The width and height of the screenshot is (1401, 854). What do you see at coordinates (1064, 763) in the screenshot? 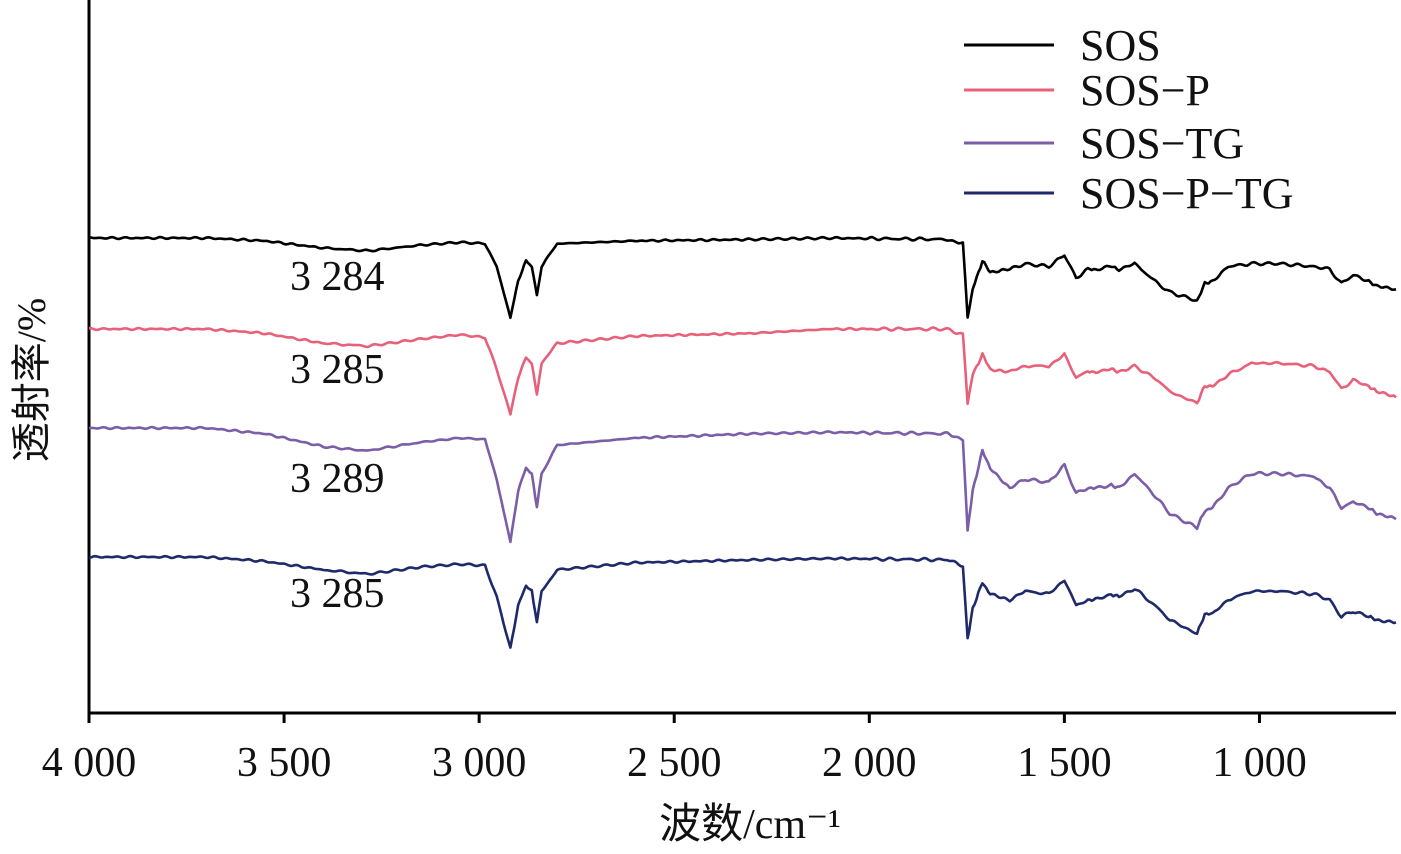
I see `x-tick-label: 1 500` at bounding box center [1064, 763].